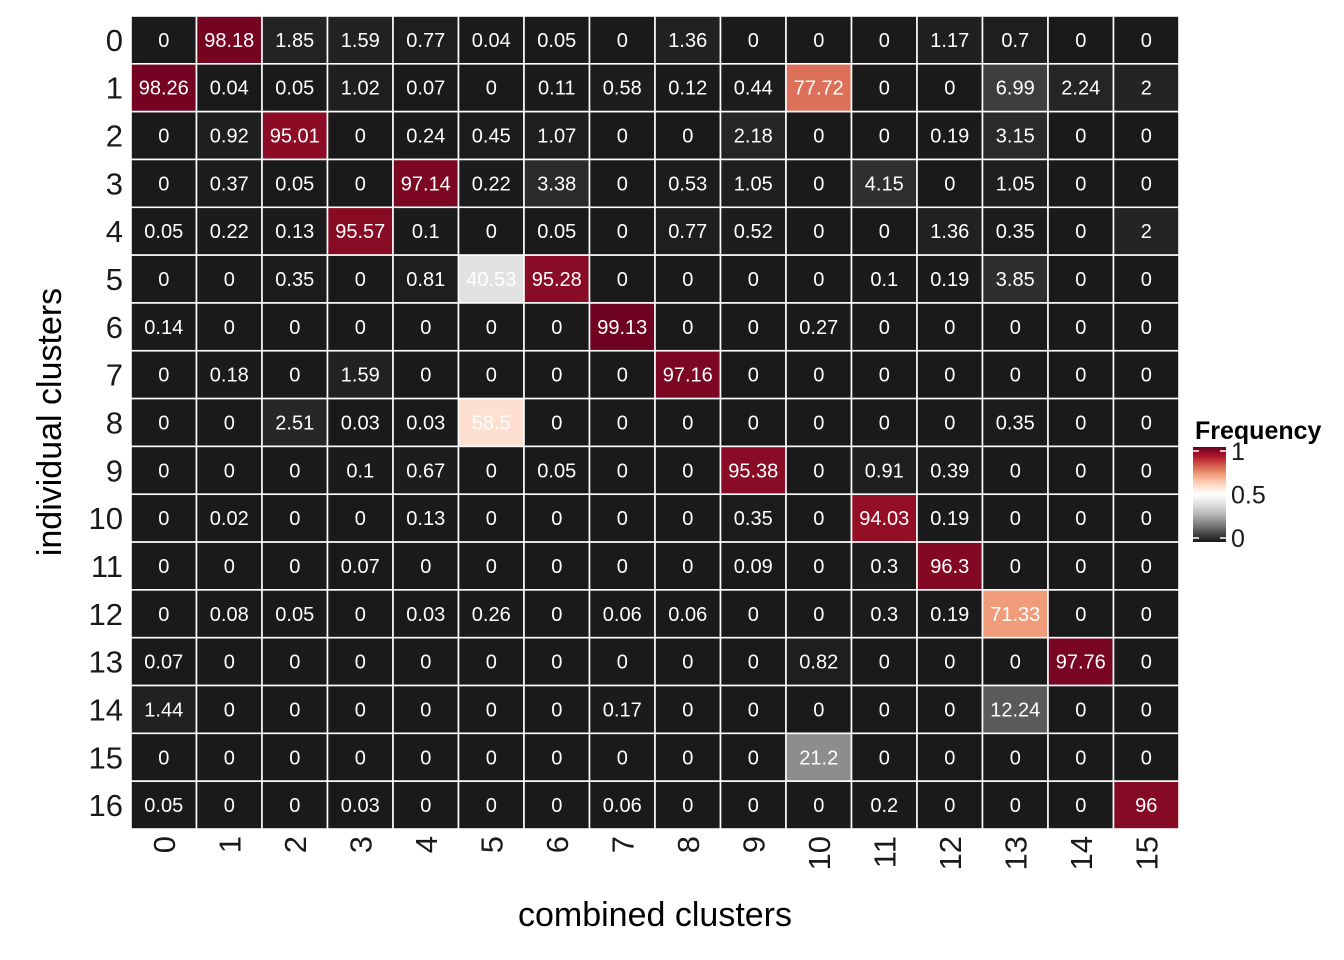 The width and height of the screenshot is (1344, 960). What do you see at coordinates (622, 328) in the screenshot?
I see `cell-value-label: 99.13` at bounding box center [622, 328].